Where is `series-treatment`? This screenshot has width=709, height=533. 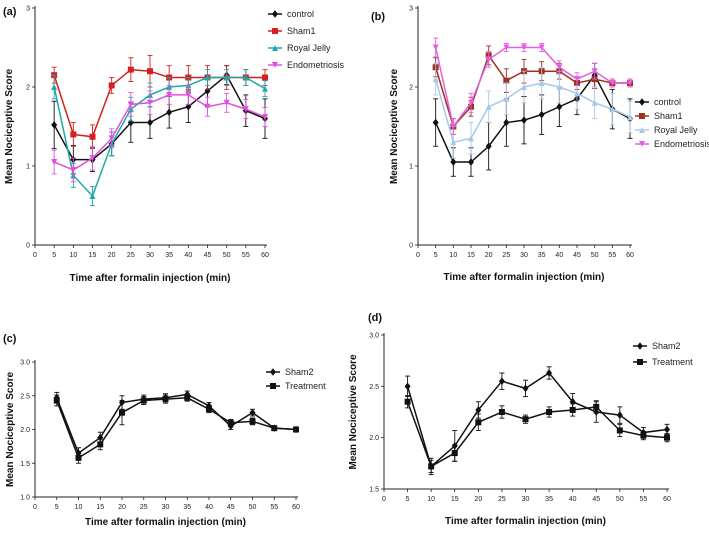 series-treatment is located at coordinates (176, 428).